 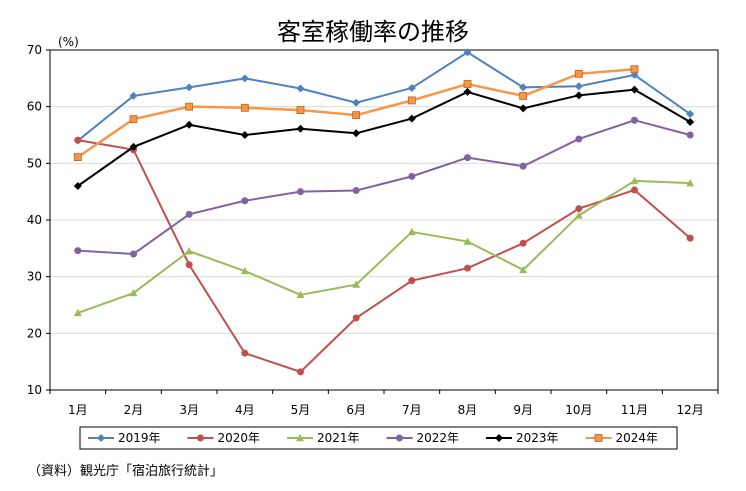 I want to click on legend: 2019年 2020年 2021年 2022年 2023年 2024年, so click(x=378, y=438).